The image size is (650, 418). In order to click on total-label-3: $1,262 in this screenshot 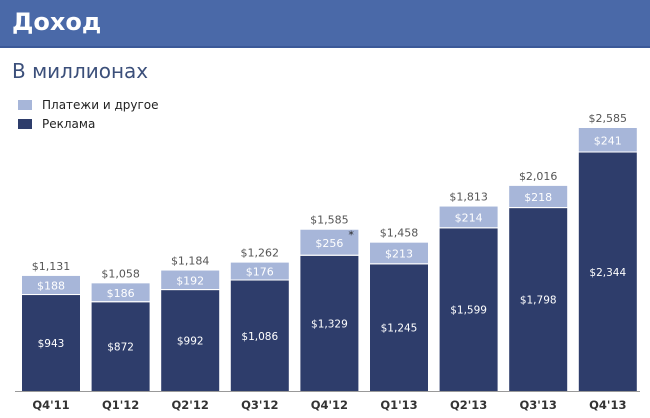, I will do `click(260, 253)`.